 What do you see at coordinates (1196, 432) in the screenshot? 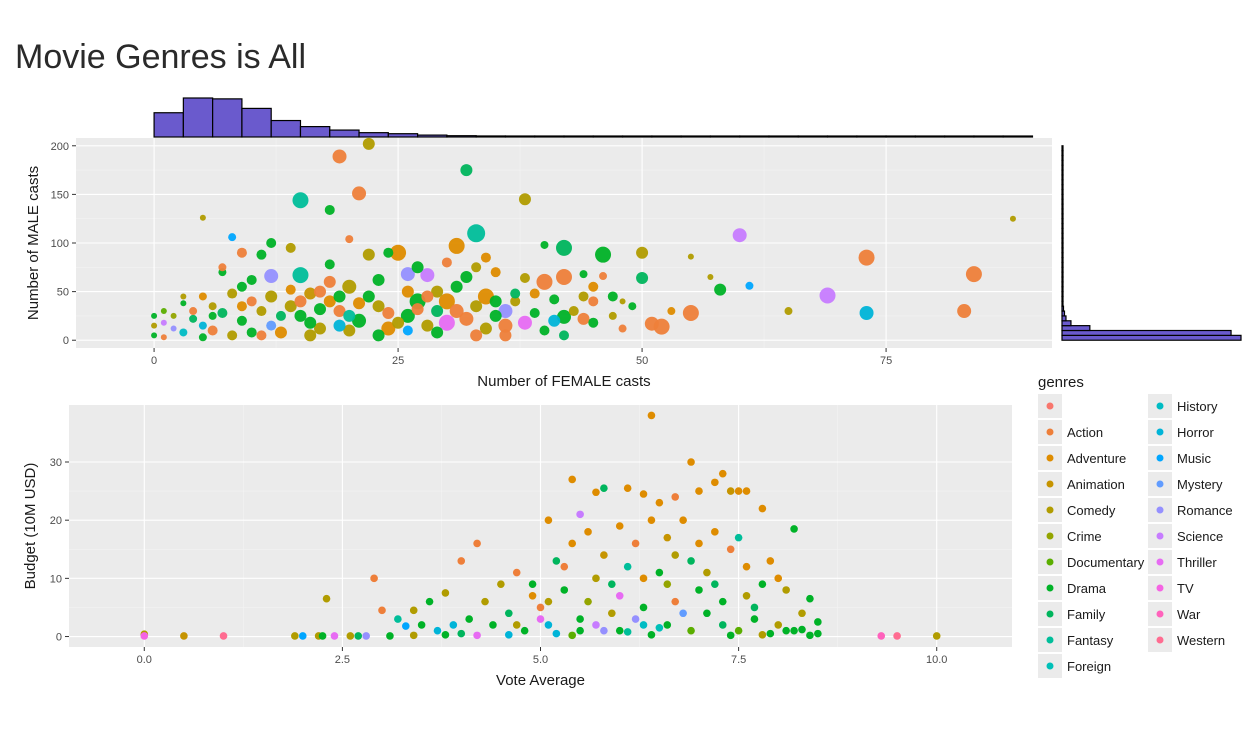
I see `legend-label: Horror` at bounding box center [1196, 432].